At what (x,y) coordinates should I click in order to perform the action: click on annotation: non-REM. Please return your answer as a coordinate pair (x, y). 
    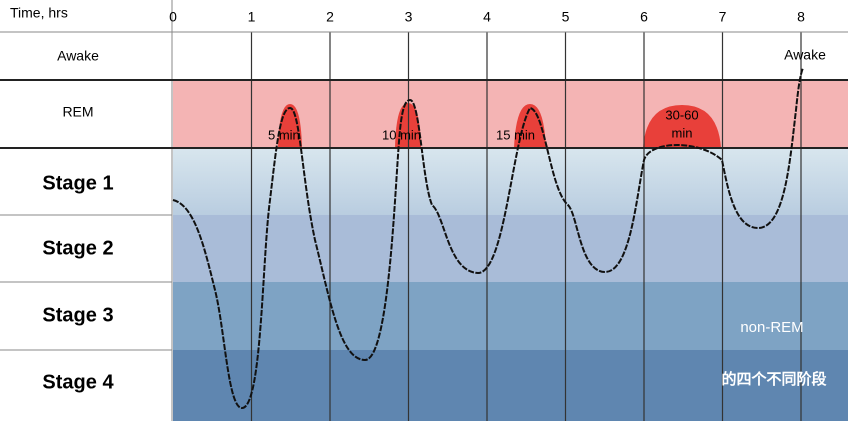
    Looking at the image, I should click on (771, 327).